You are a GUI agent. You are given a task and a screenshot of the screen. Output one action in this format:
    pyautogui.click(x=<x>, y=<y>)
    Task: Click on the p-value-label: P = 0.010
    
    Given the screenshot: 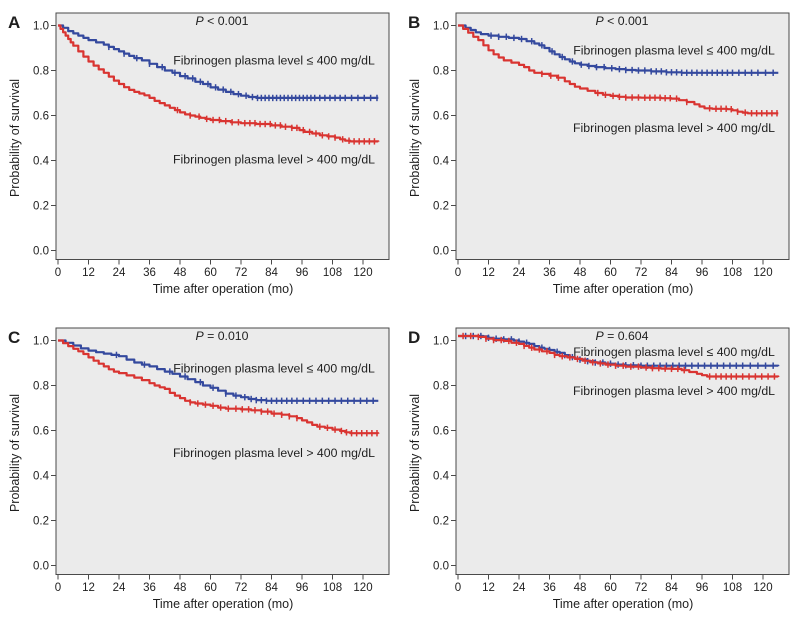 What is the action you would take?
    pyautogui.click(x=222, y=336)
    